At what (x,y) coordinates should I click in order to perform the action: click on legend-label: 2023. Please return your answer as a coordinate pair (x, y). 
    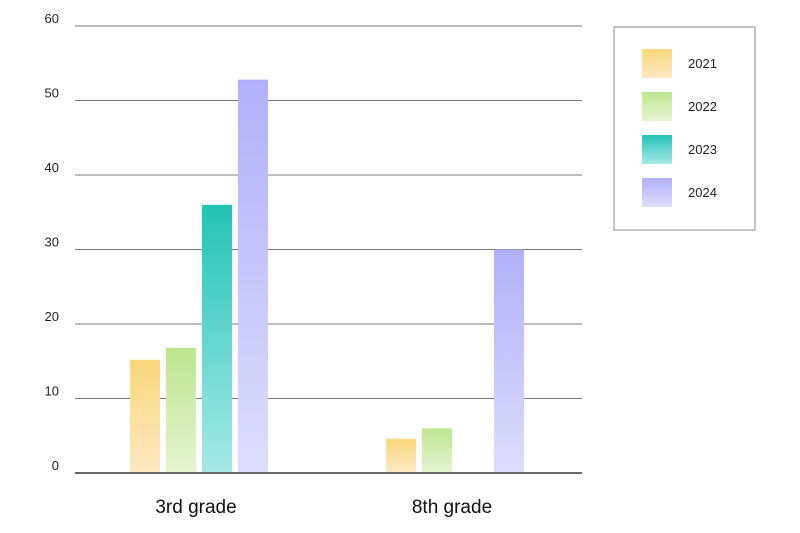
    Looking at the image, I should click on (702, 149).